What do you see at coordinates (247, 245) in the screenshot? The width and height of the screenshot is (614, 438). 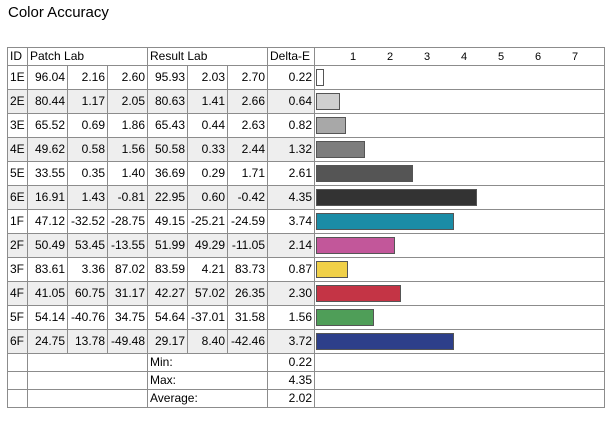 I see `result-lab-value: -11.05` at bounding box center [247, 245].